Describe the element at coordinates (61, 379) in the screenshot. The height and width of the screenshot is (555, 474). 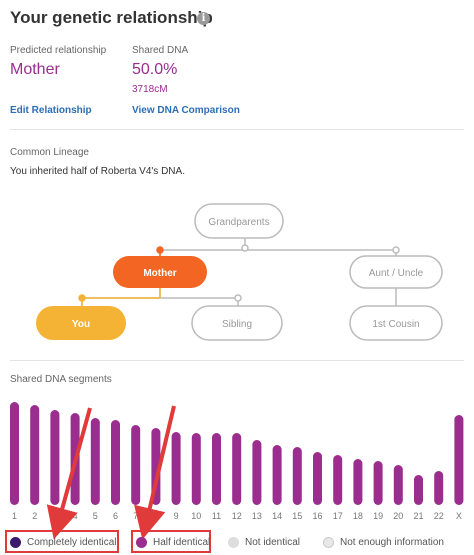
I see `shared-segments-heading: Shared DNA segments` at that location.